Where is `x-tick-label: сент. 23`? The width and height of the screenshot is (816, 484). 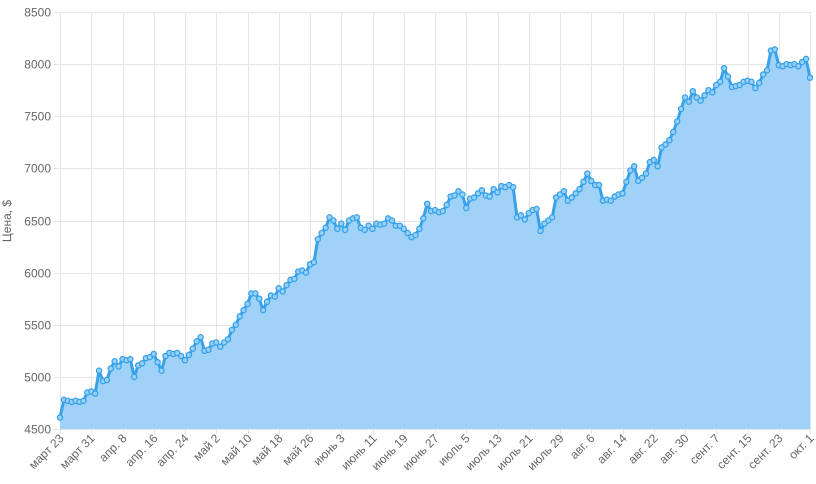
x-tick-label: сент. 23 is located at coordinates (765, 451).